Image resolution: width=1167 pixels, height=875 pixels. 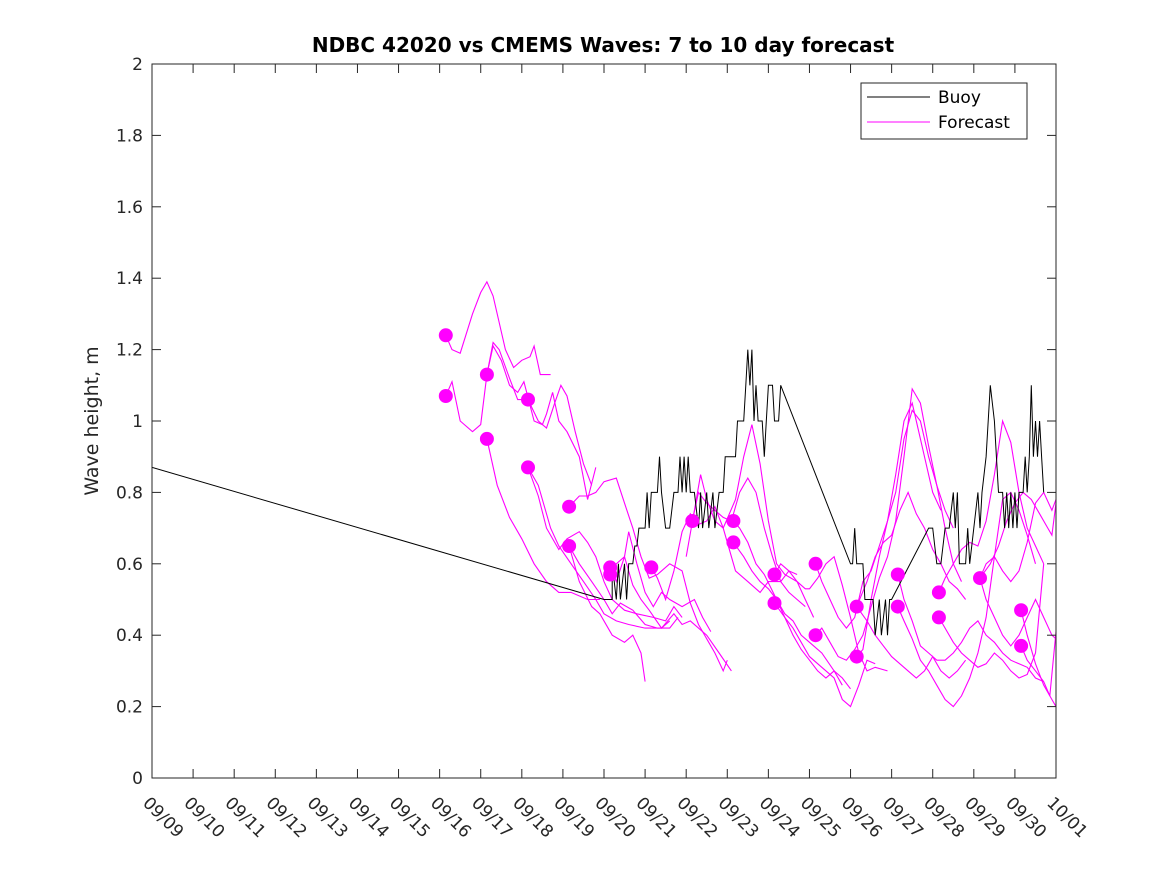 I want to click on x-tick-label: 09/27, so click(x=902, y=817).